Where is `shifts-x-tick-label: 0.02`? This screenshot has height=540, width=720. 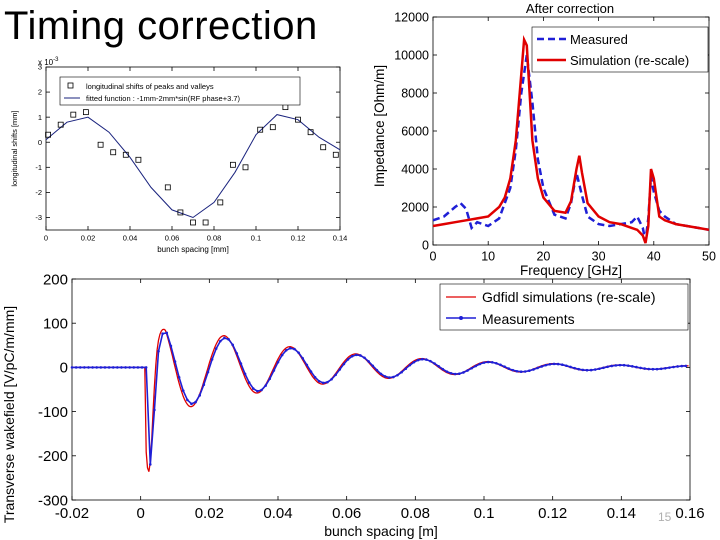
shifts-x-tick-label: 0.02 is located at coordinates (88, 238).